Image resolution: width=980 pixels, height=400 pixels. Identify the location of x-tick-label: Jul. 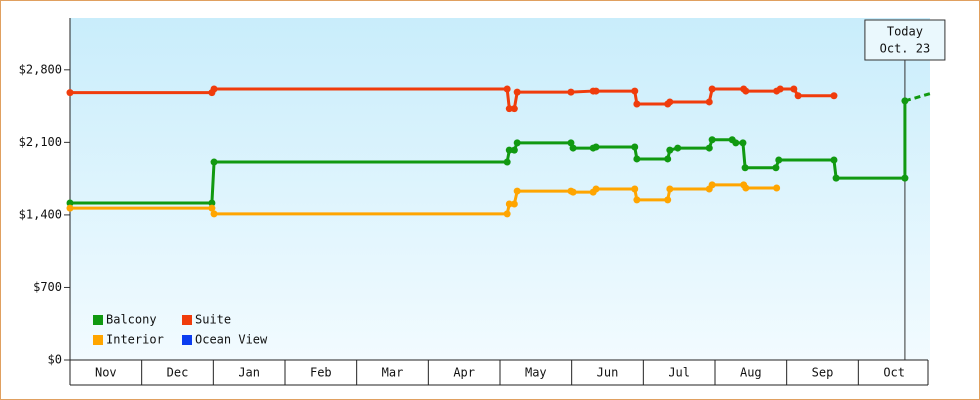
(679, 373).